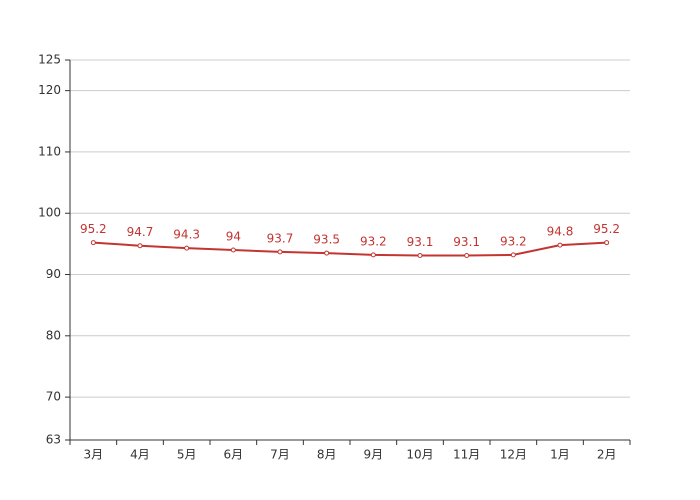 The width and height of the screenshot is (700, 500). What do you see at coordinates (53, 335) in the screenshot?
I see `y-tick-label: 80` at bounding box center [53, 335].